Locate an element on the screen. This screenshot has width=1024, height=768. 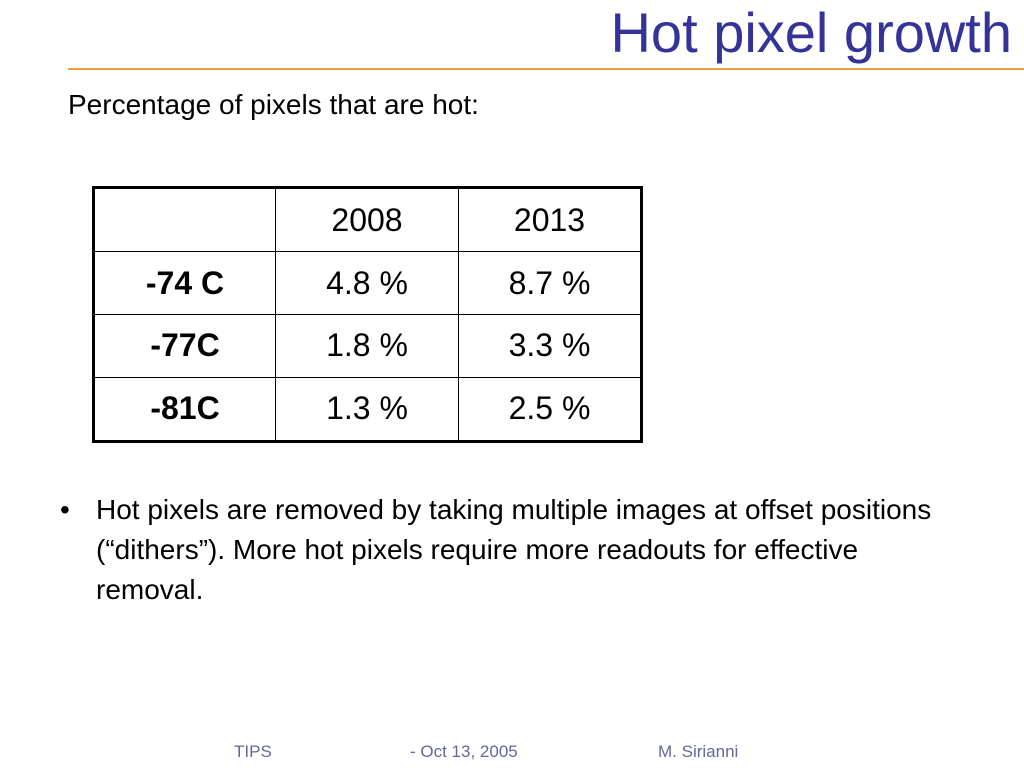
title-divider is located at coordinates (546, 69).